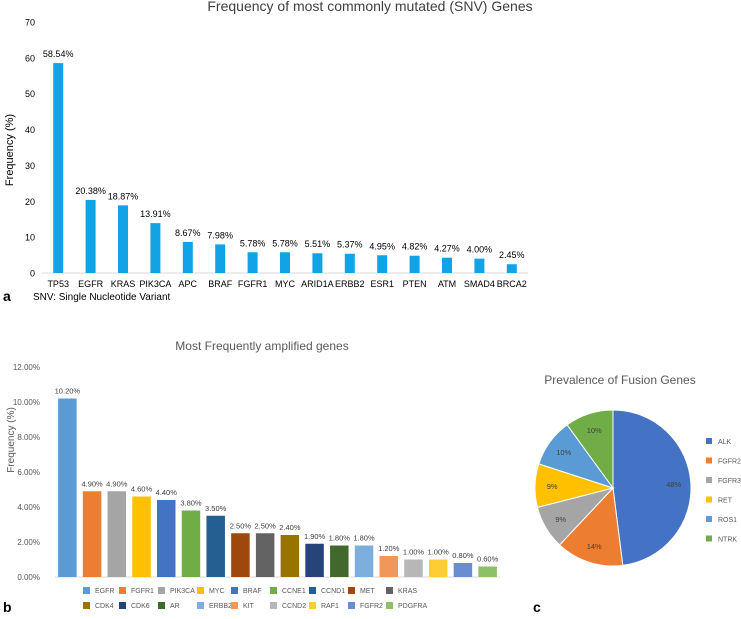  What do you see at coordinates (167, 492) in the screenshot?
I see `amplified-data-label: 4.40%` at bounding box center [167, 492].